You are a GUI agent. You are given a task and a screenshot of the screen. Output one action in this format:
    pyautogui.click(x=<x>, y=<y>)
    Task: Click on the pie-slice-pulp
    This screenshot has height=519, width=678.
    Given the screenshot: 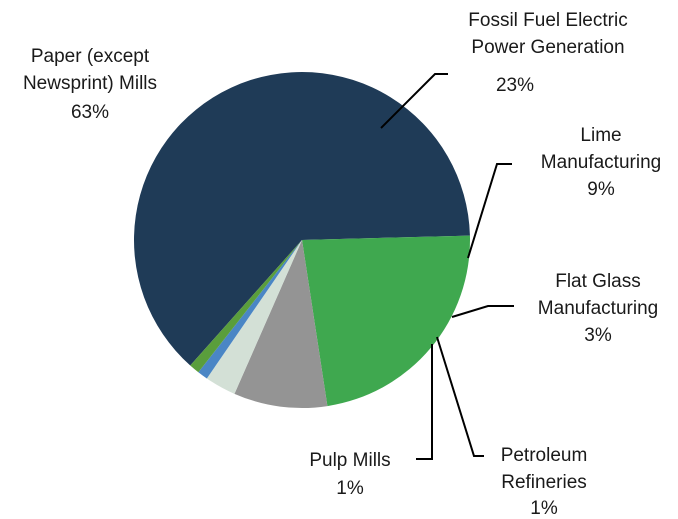 What is the action you would take?
    pyautogui.click(x=246, y=306)
    